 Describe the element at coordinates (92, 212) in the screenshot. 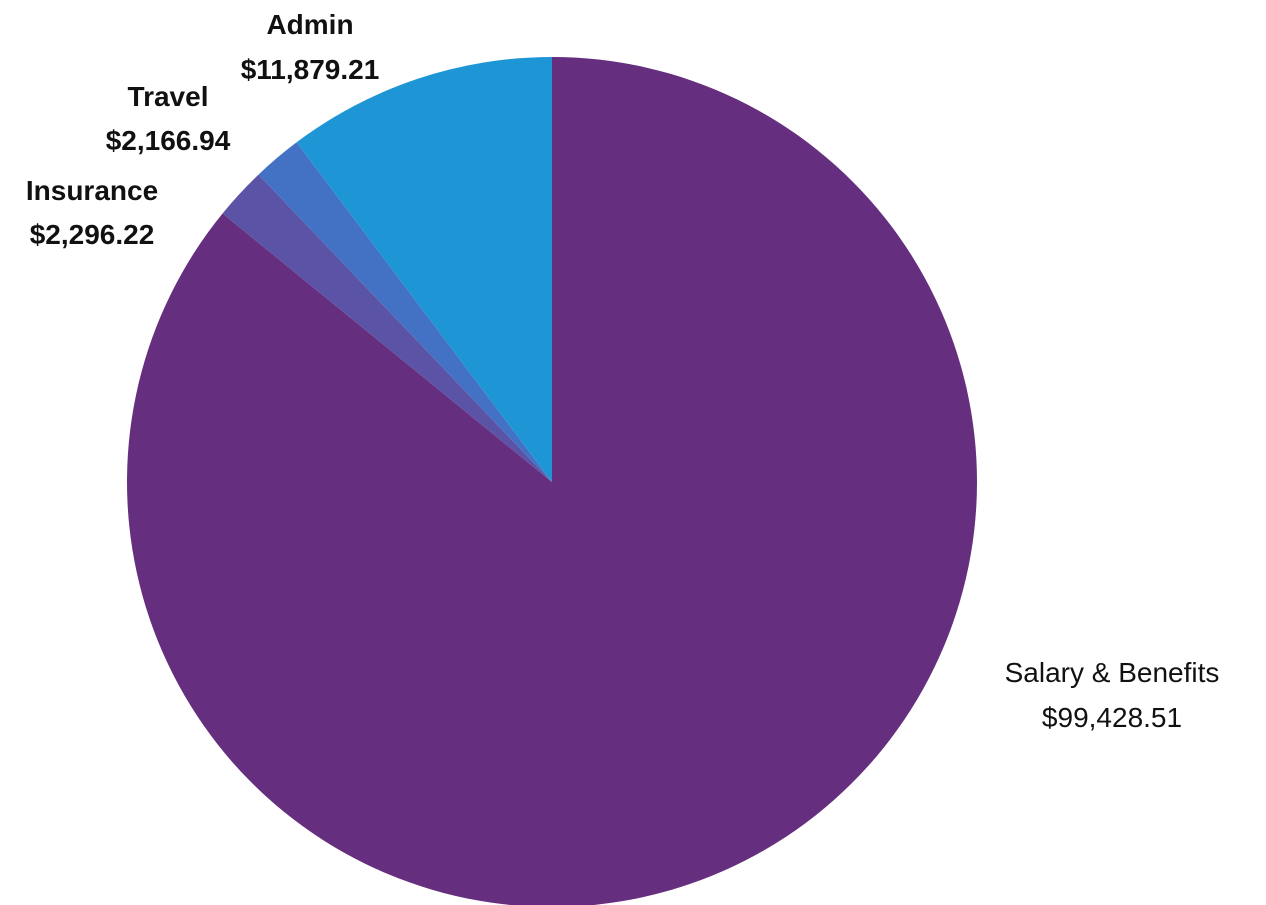

I see `slice-label-insurance: Insurance $2,296.22` at that location.